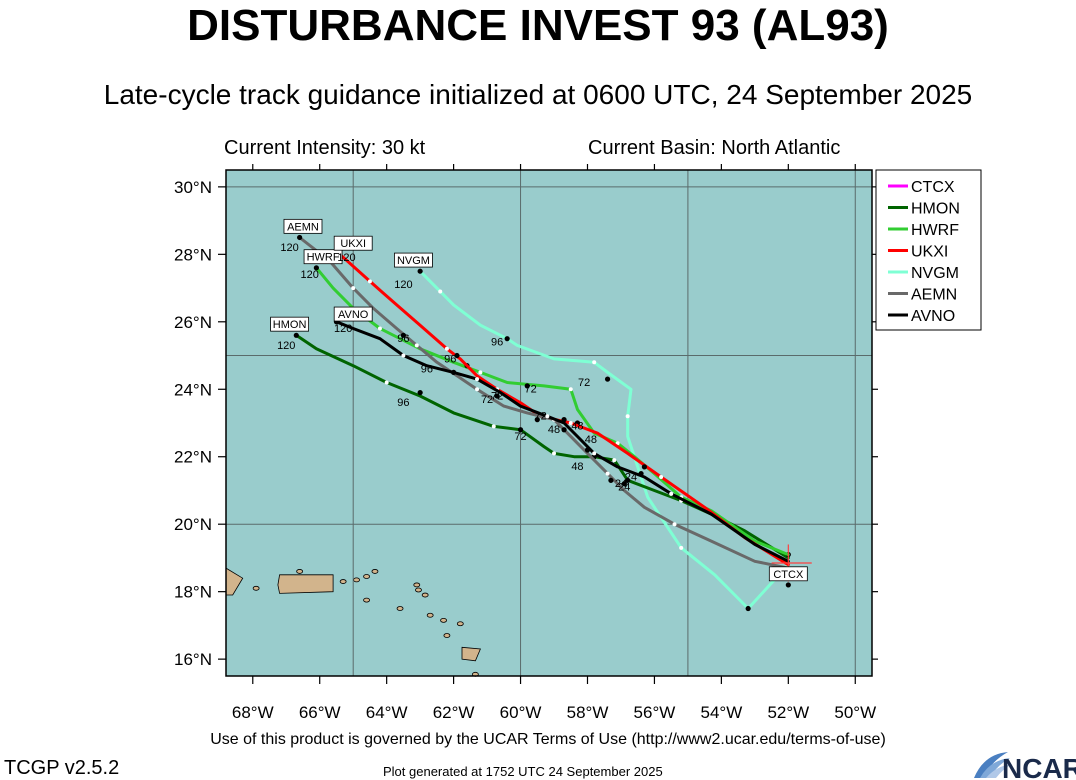 This screenshot has height=780, width=1076. I want to click on model-box-ctcx, so click(788, 574).